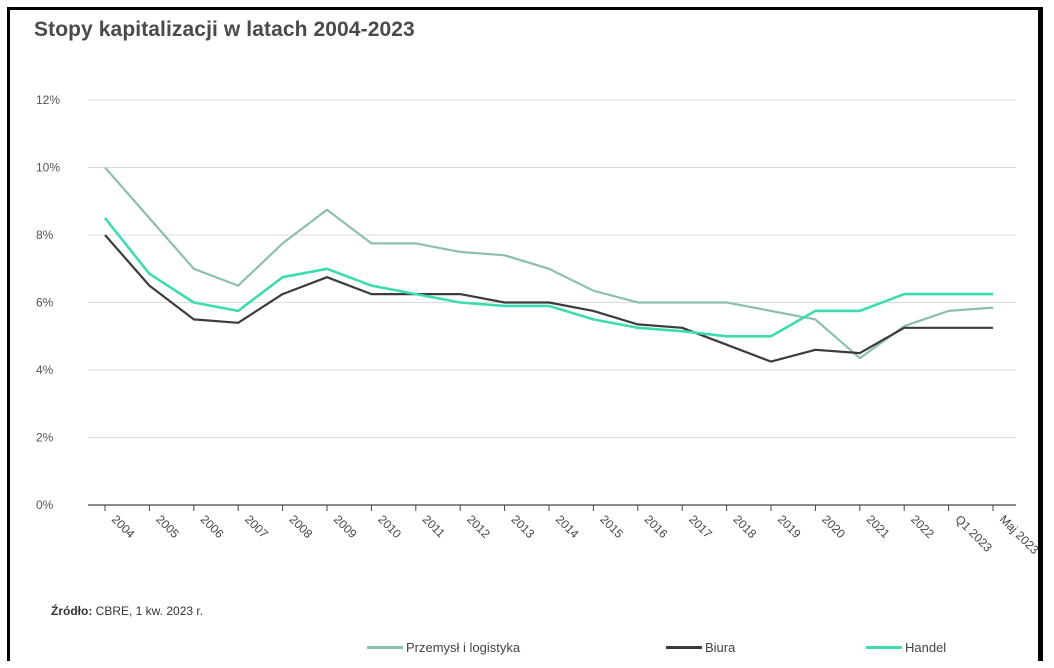 Image resolution: width=1054 pixels, height=668 pixels. Describe the element at coordinates (720, 647) in the screenshot. I see `legend-label-biura: Biura` at that location.